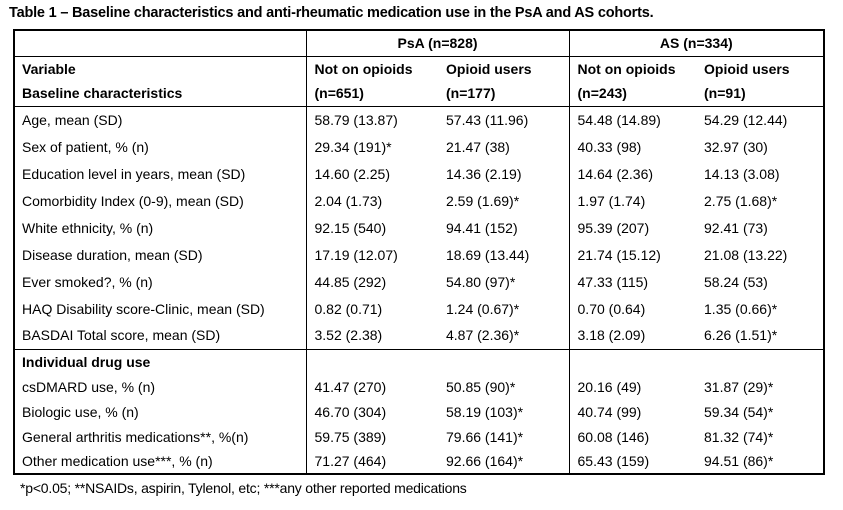 Image resolution: width=843 pixels, height=510 pixels. Describe the element at coordinates (504, 336) in the screenshot. I see `cell-psa-opioid: 4.87 (2.36)*` at that location.